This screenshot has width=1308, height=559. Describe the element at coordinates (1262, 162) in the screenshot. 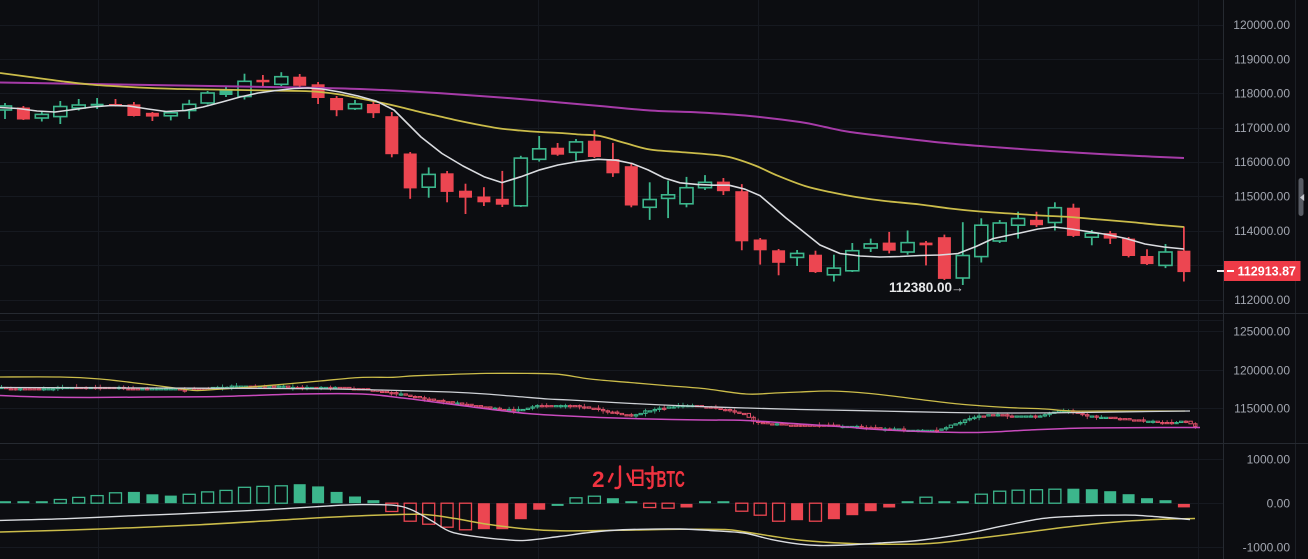

I see `svg-text: 116000.00` at that location.